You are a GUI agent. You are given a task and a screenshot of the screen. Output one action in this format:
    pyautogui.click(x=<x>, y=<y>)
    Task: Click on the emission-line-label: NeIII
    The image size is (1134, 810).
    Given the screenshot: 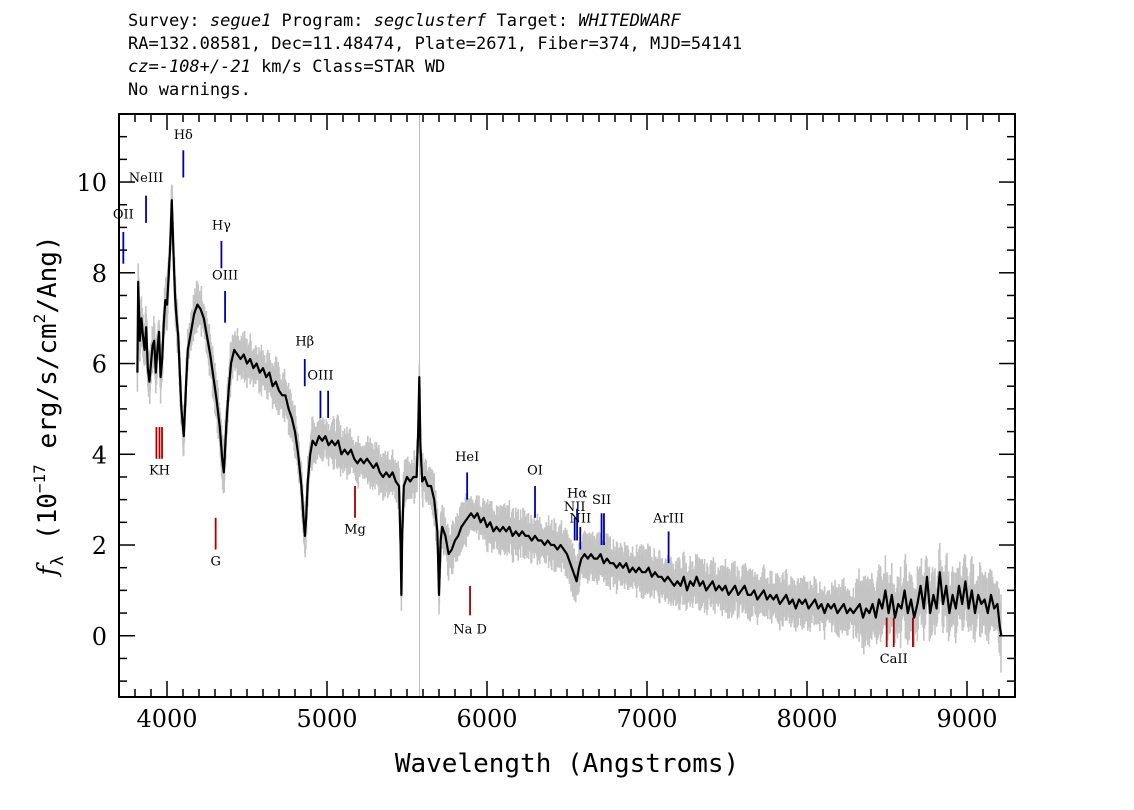 What is the action you would take?
    pyautogui.click(x=146, y=178)
    